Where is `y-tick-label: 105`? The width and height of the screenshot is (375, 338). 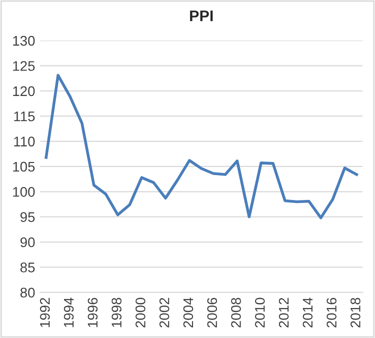 y-tick-label: 105 is located at coordinates (24, 167).